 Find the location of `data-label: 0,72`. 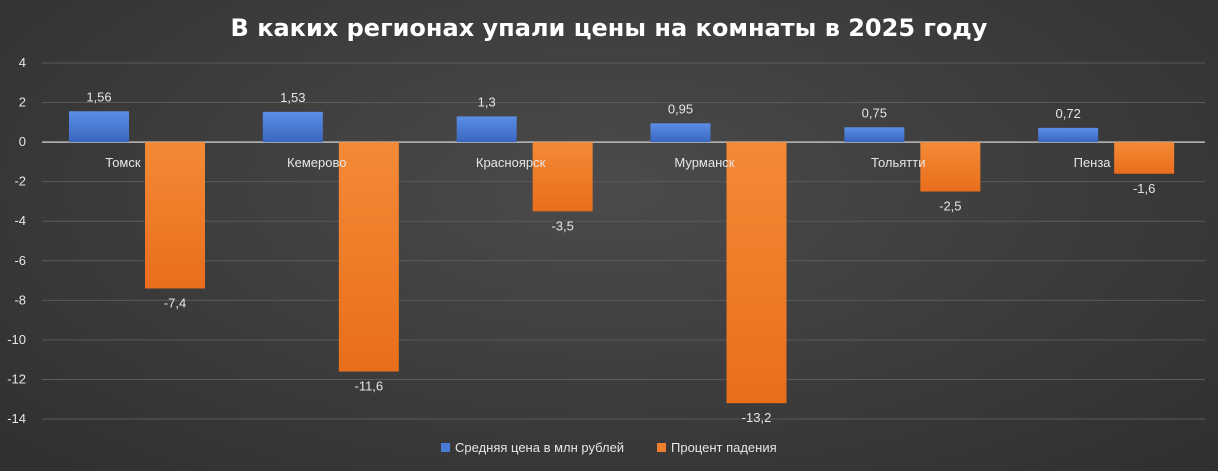

data-label: 0,72 is located at coordinates (1068, 113).